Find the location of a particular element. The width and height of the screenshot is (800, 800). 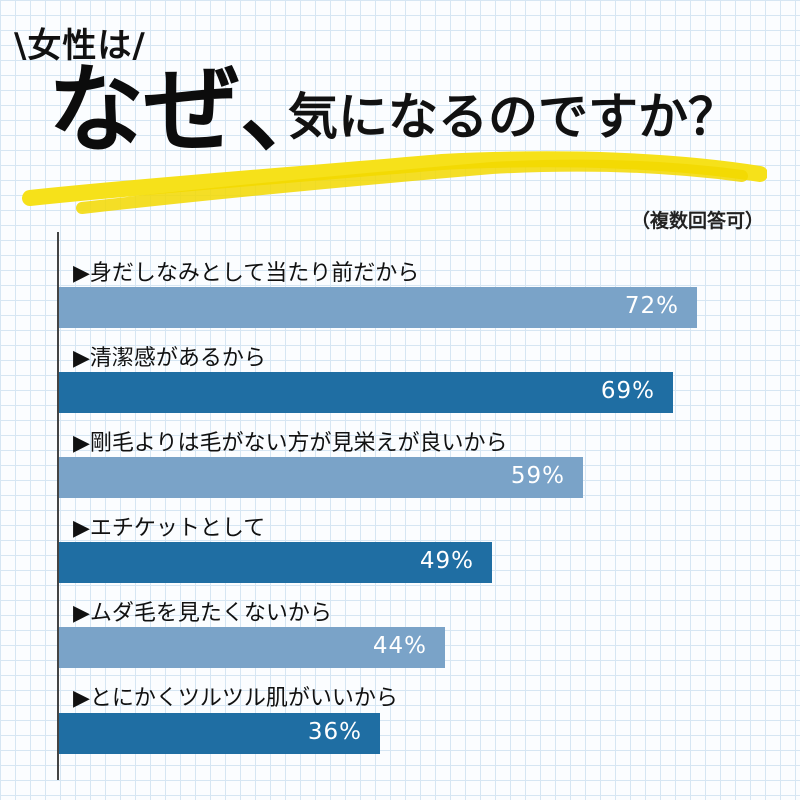

page-title-rest: 気になるのですか？ is located at coordinates (513, 116).